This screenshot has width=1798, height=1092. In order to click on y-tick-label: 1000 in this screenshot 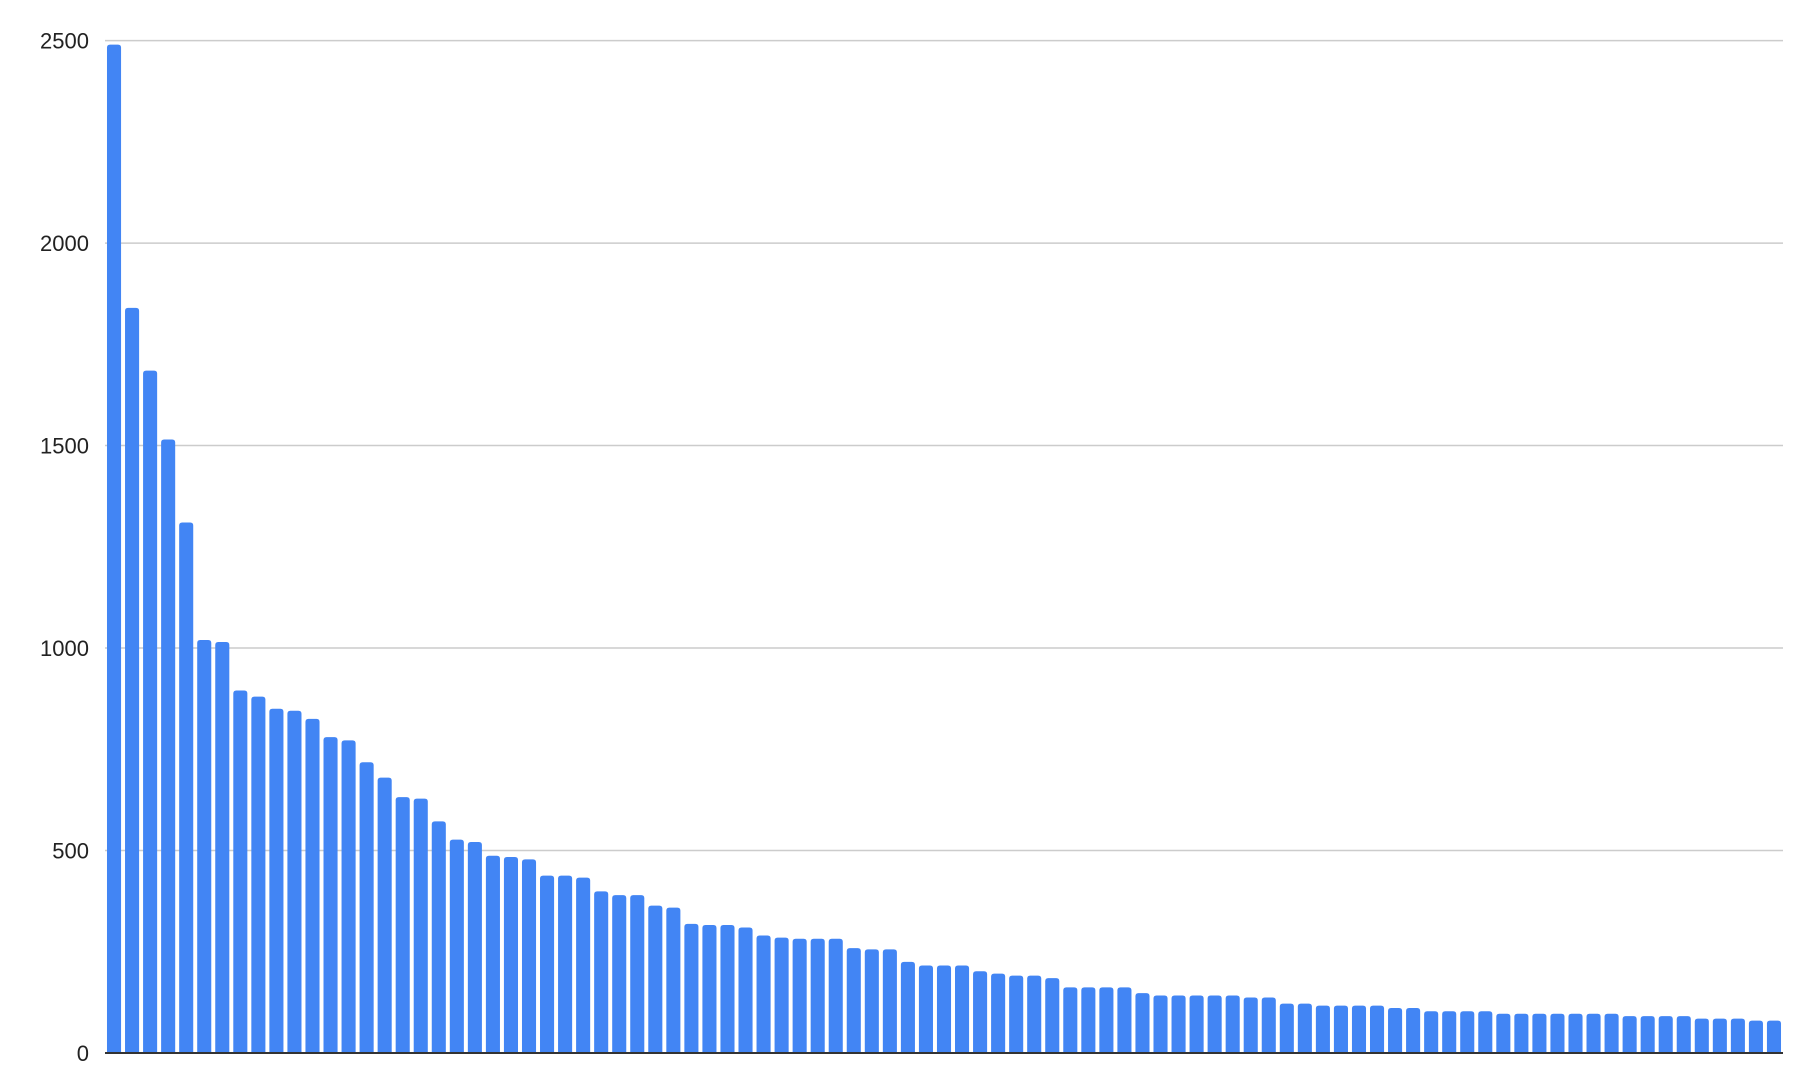, I will do `click(64, 648)`.